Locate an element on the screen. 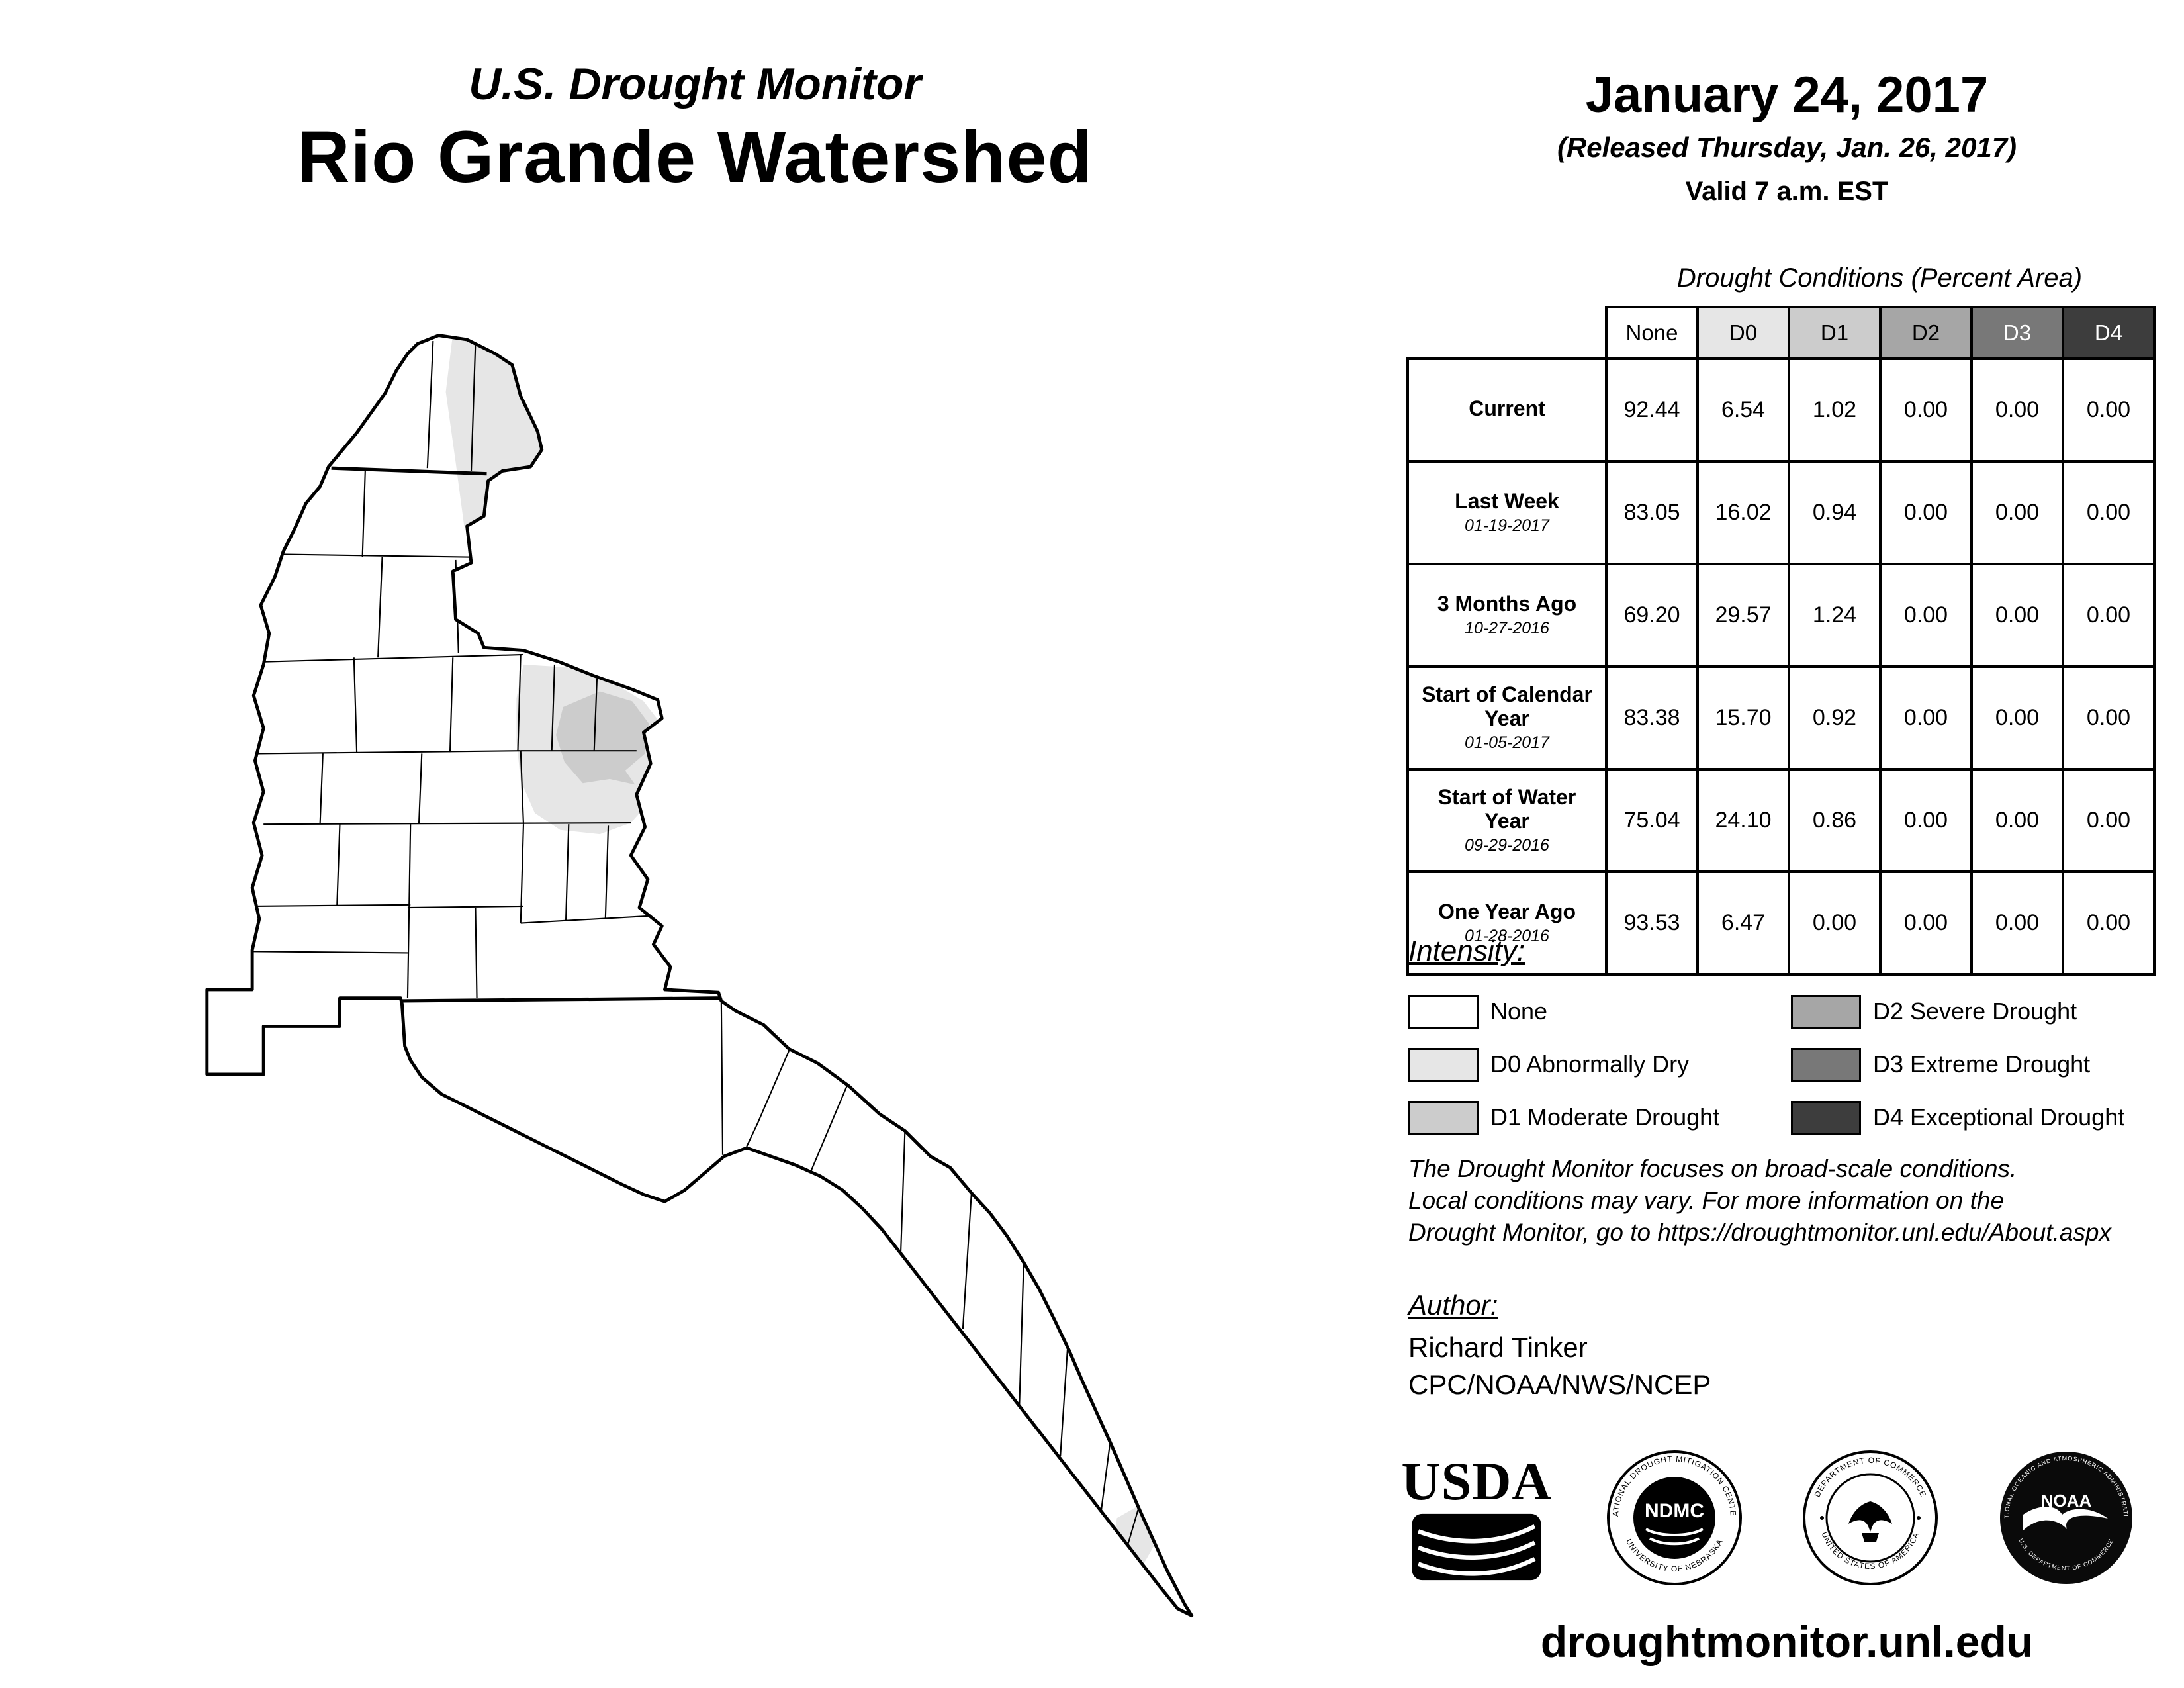 This screenshot has width=2184, height=1688. col-header-d0: D0 is located at coordinates (1743, 333).